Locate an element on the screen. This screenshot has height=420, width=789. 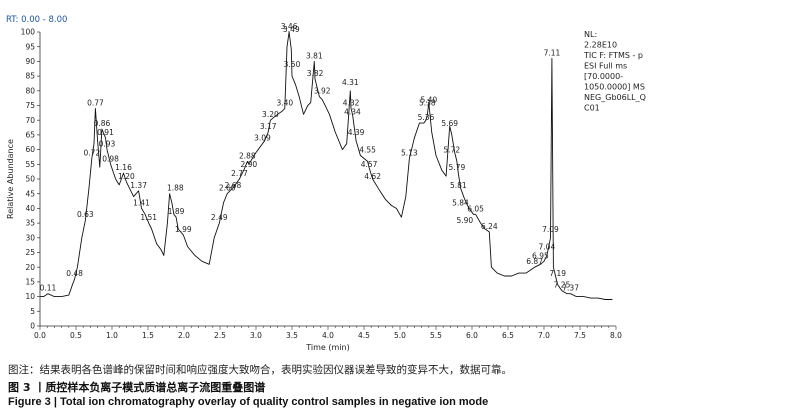
peak-label: 1.88 is located at coordinates (175, 188).